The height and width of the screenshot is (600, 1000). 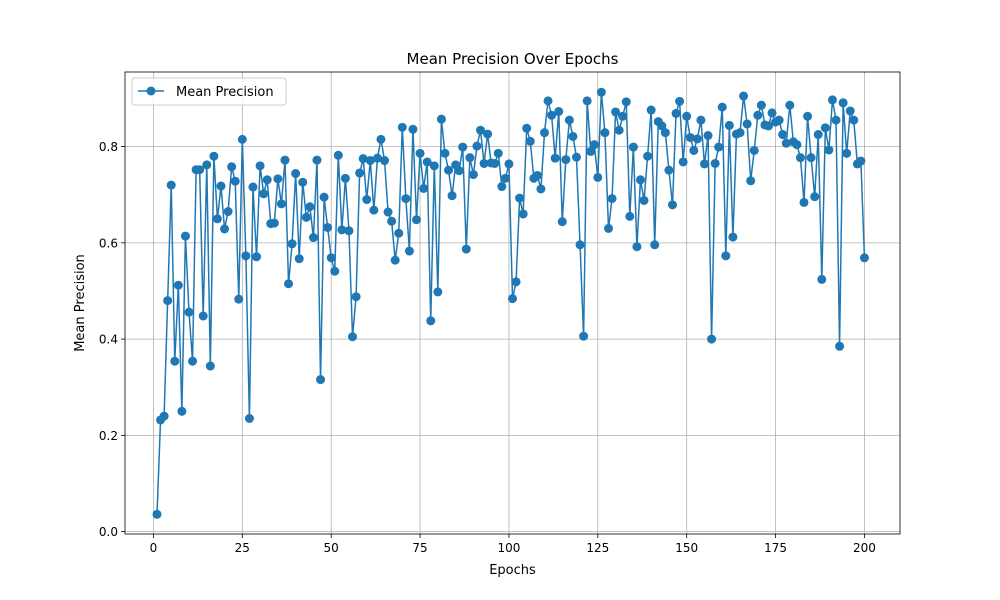 I want to click on x-tick-label: 50, so click(x=331, y=548).